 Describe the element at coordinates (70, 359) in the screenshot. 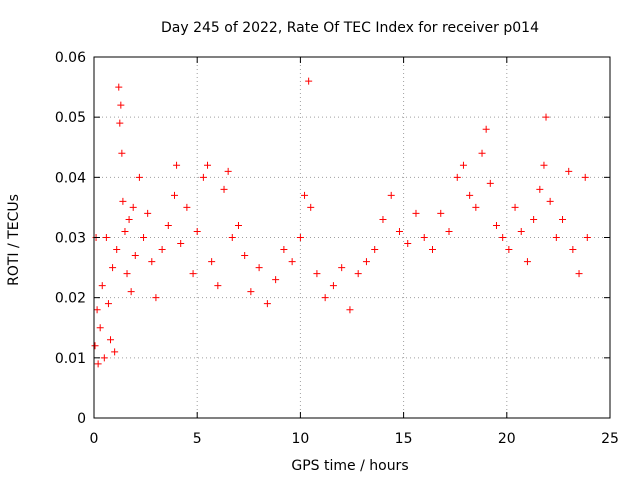

I see `y-tick-label: 0.01` at that location.